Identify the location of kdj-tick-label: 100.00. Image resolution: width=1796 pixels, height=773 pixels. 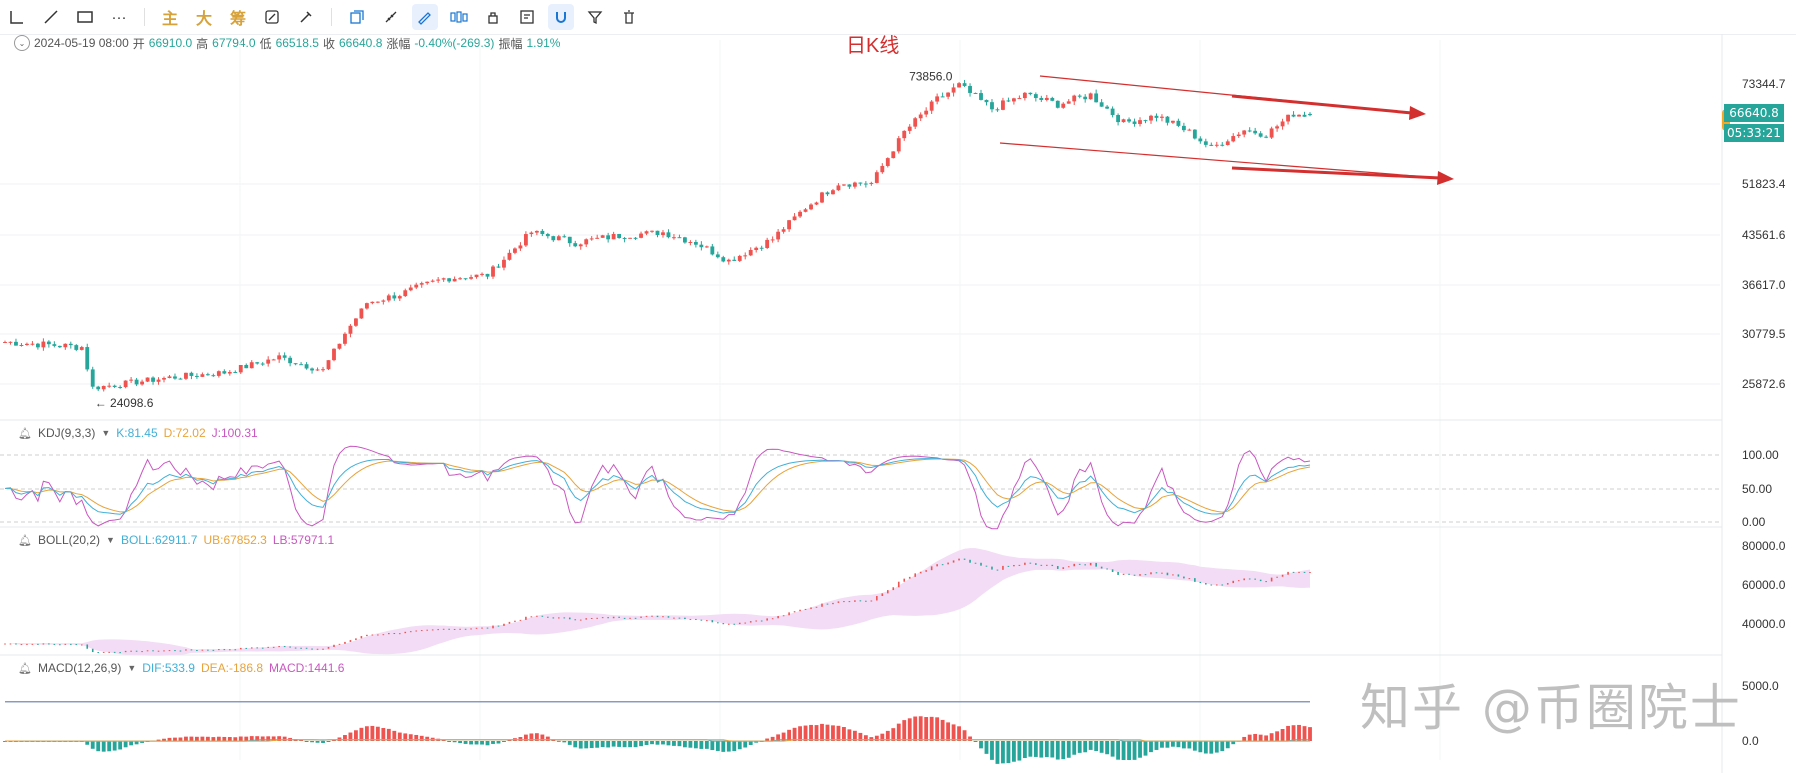
(1760, 455).